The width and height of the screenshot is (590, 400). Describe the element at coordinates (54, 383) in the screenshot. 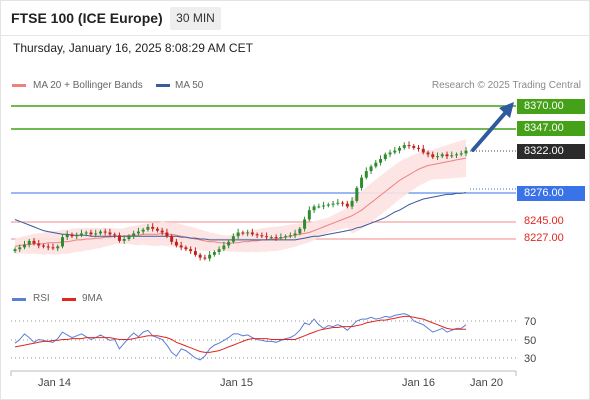

I see `x-tick-jan14: Jan 14` at that location.